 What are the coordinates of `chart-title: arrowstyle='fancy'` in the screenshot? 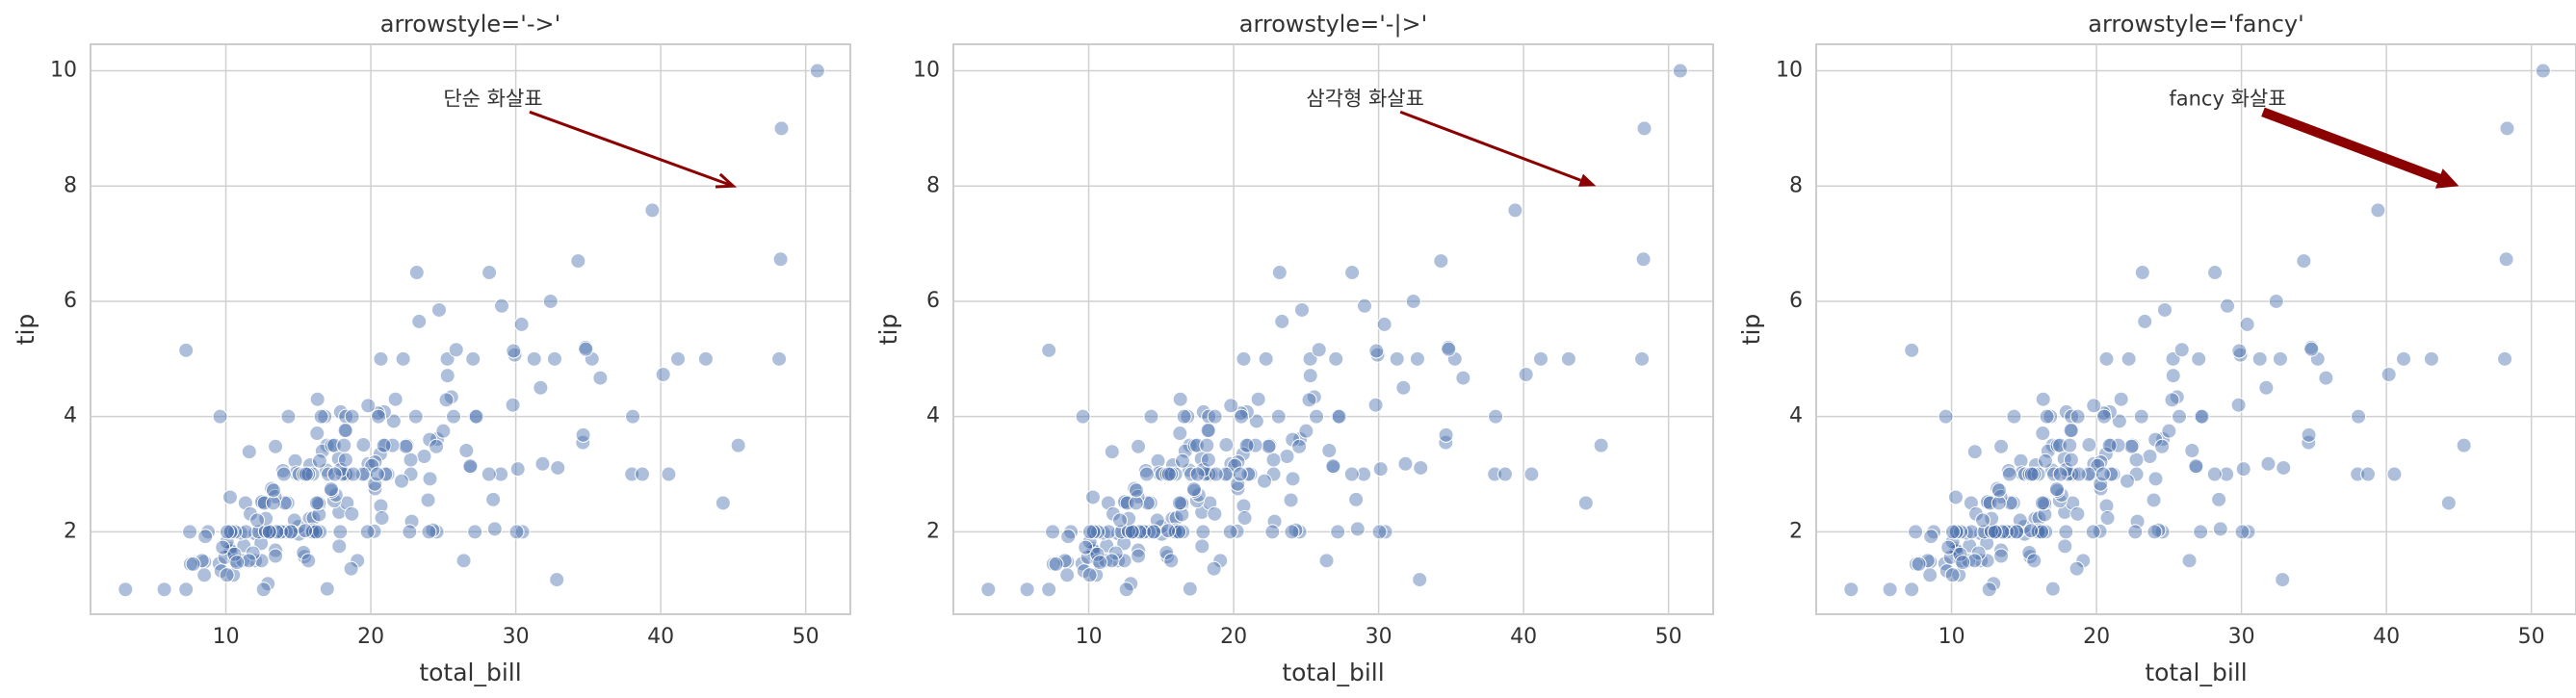 It's located at (2195, 24).